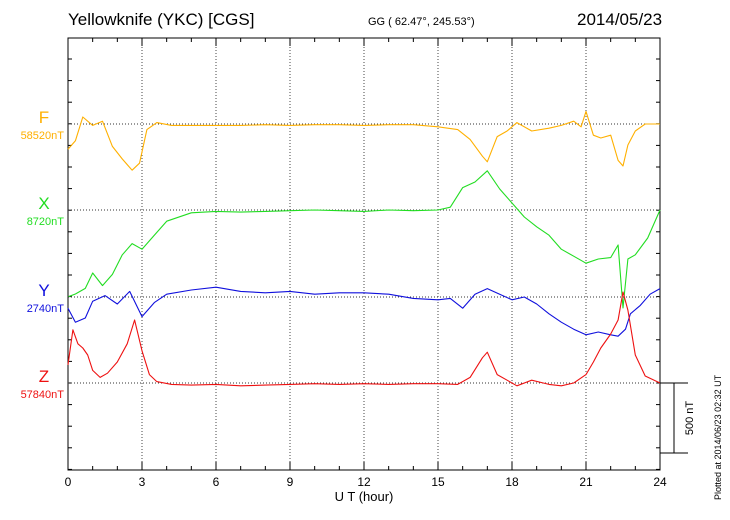  Describe the element at coordinates (421, 22) in the screenshot. I see `station-coordinates: GG ( 62.47°, 245.53°)` at that location.